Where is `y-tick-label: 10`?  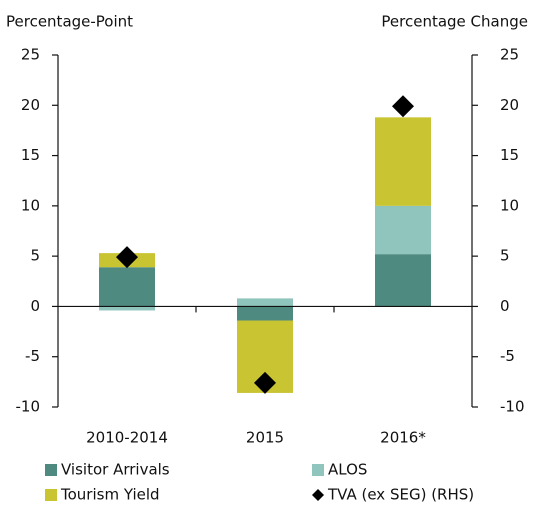
y-tick-label: 10 is located at coordinates (30, 205).